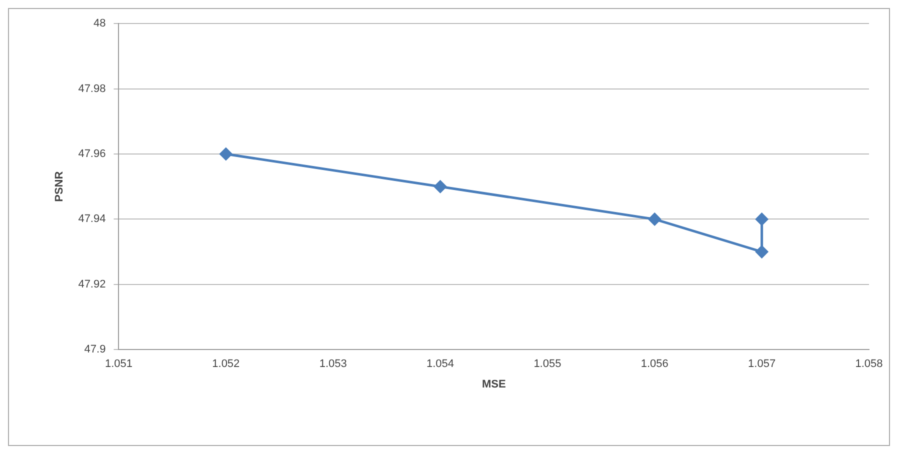 This screenshot has width=900, height=456. Describe the element at coordinates (440, 364) in the screenshot. I see `x-tick-label: 1.054` at that location.